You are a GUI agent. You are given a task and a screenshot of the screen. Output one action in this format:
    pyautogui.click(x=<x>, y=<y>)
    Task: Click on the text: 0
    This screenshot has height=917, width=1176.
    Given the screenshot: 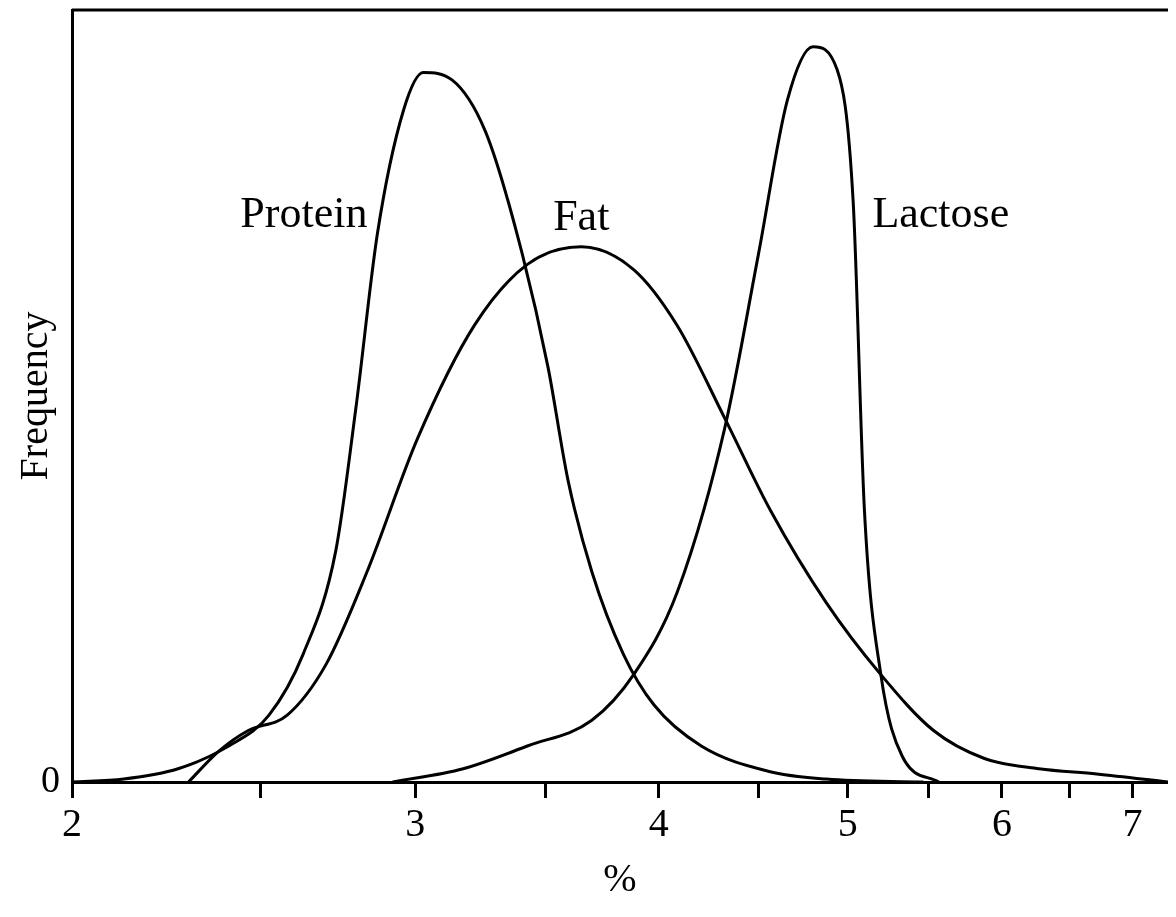 What is the action you would take?
    pyautogui.click(x=50, y=778)
    